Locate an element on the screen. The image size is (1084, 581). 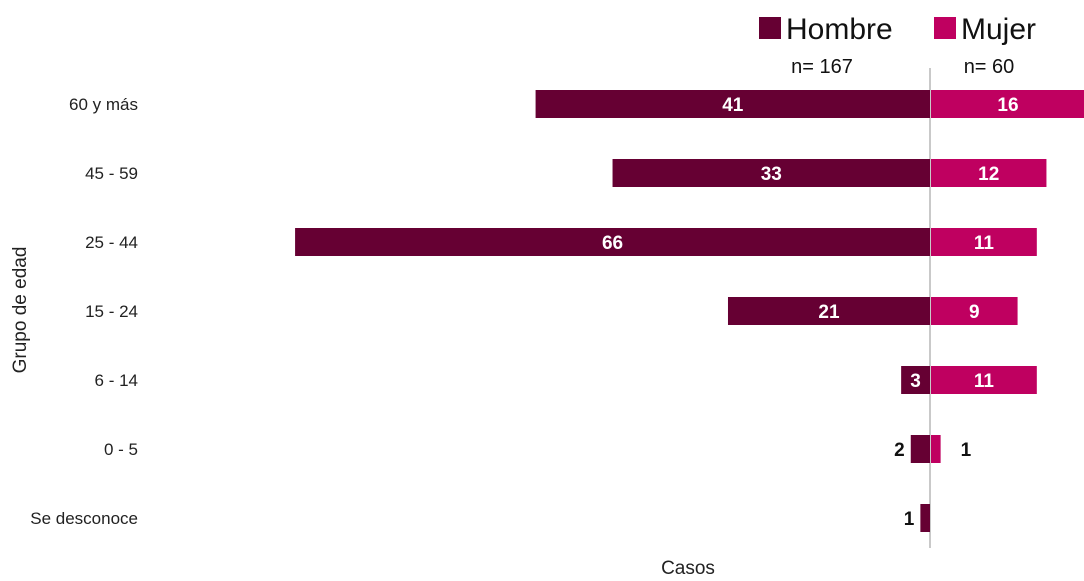
legend-label-mujer: Mujer is located at coordinates (998, 29).